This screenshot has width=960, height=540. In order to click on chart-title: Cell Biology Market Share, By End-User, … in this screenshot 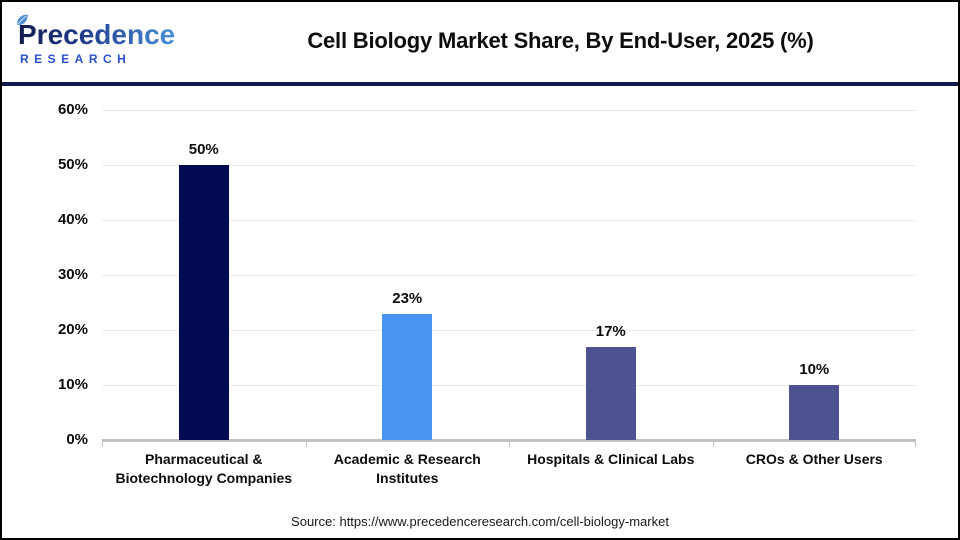, I will do `click(560, 40)`.